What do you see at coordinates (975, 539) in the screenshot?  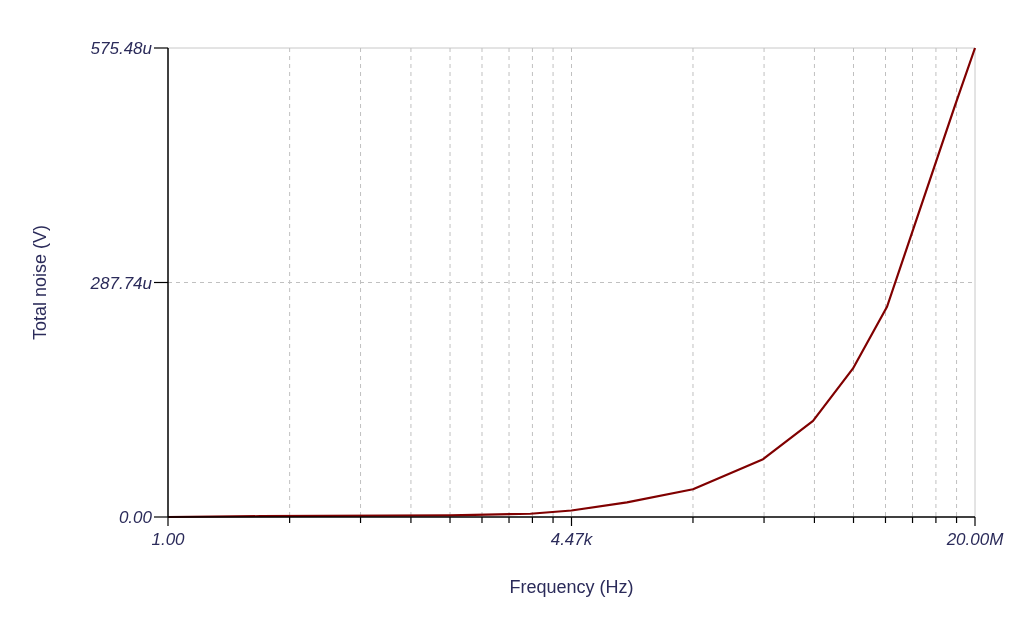 I see `x-tick-label: 20.00M` at bounding box center [975, 539].